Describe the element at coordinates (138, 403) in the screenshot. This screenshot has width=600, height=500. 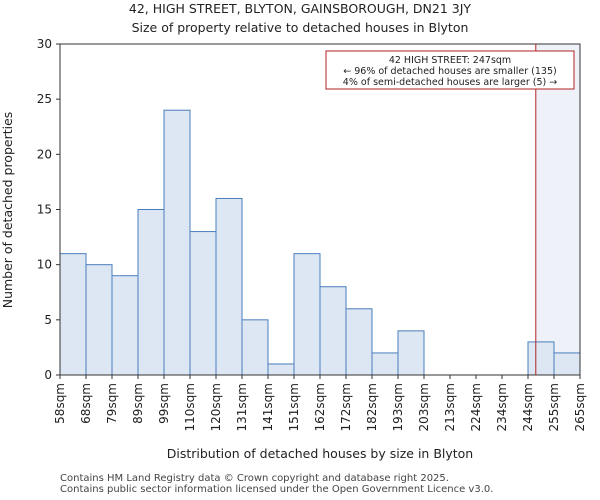
I see `x-tick-label: 89sqm` at that location.